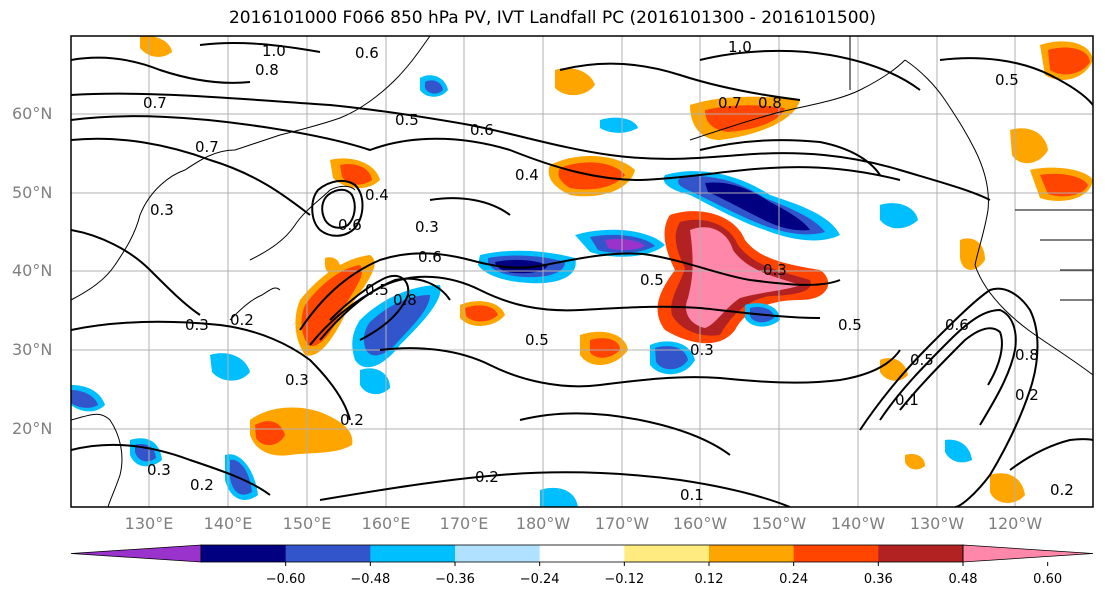 The width and height of the screenshot is (1105, 601). I want to click on colorbar-tick-label: 0.36, so click(878, 579).